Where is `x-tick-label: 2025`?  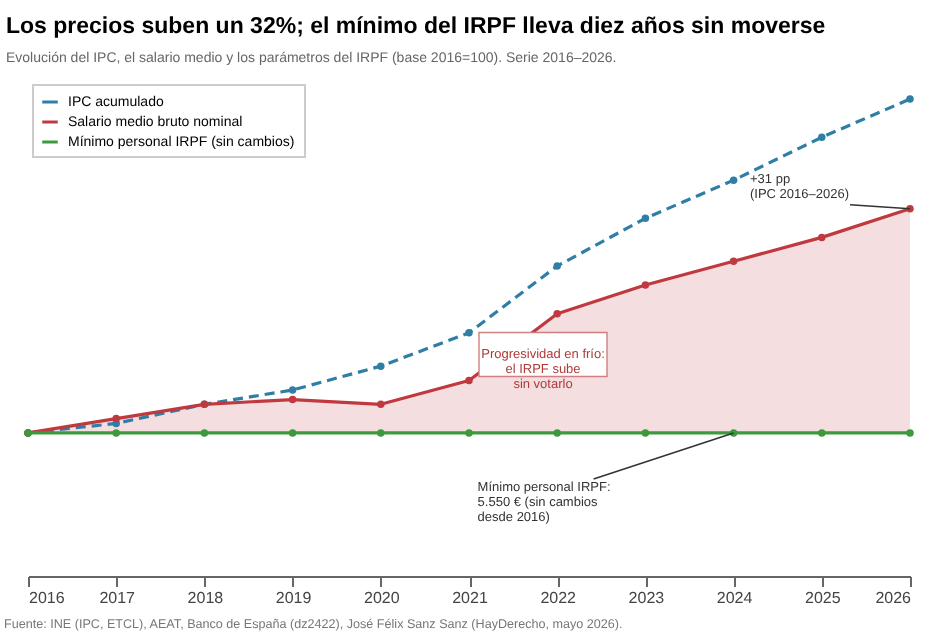 x-tick-label: 2025 is located at coordinates (823, 598).